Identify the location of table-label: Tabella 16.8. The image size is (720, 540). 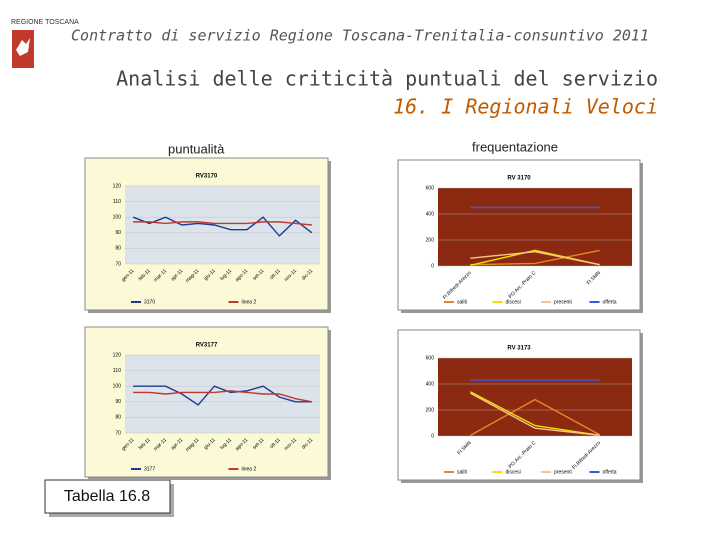
(107, 496).